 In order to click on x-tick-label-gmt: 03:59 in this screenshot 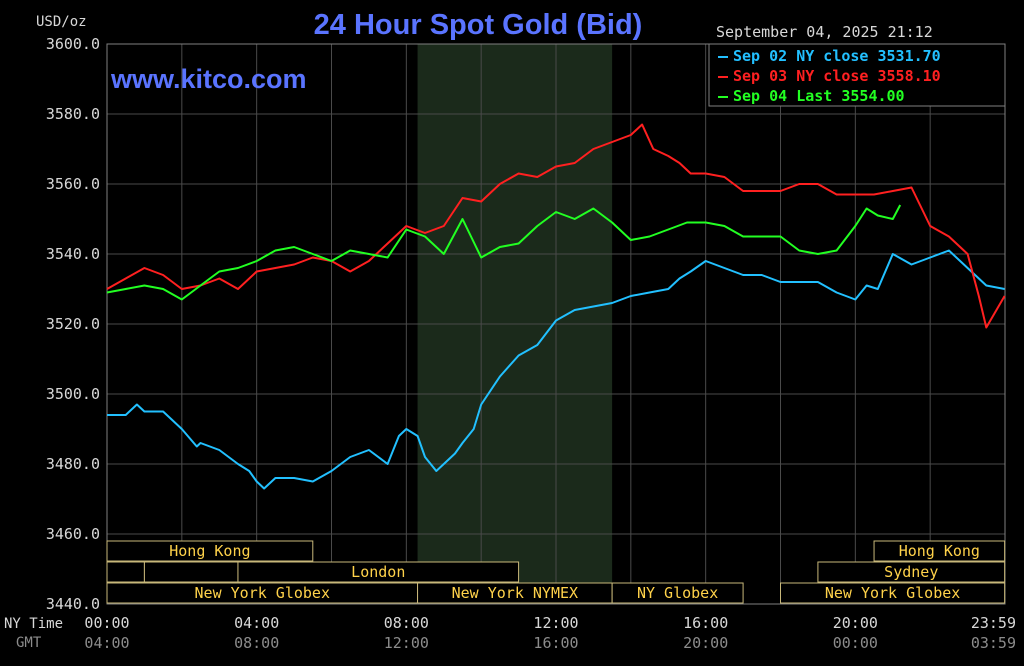, I will do `click(993, 643)`.